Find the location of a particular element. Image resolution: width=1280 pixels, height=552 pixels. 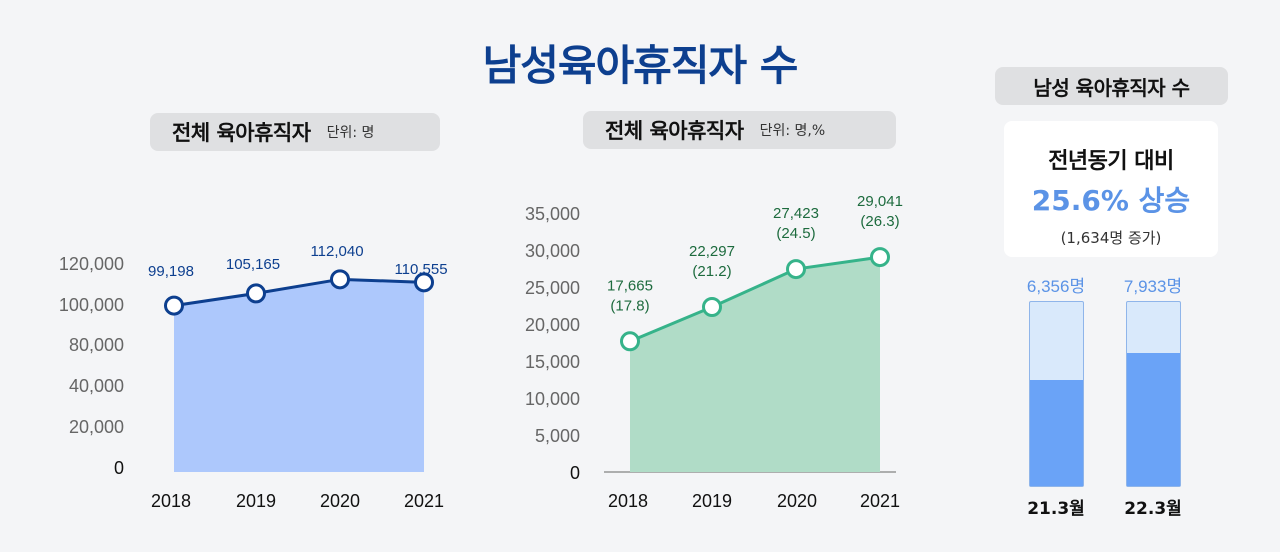

y-tick-label: 30,000 is located at coordinates (552, 251).